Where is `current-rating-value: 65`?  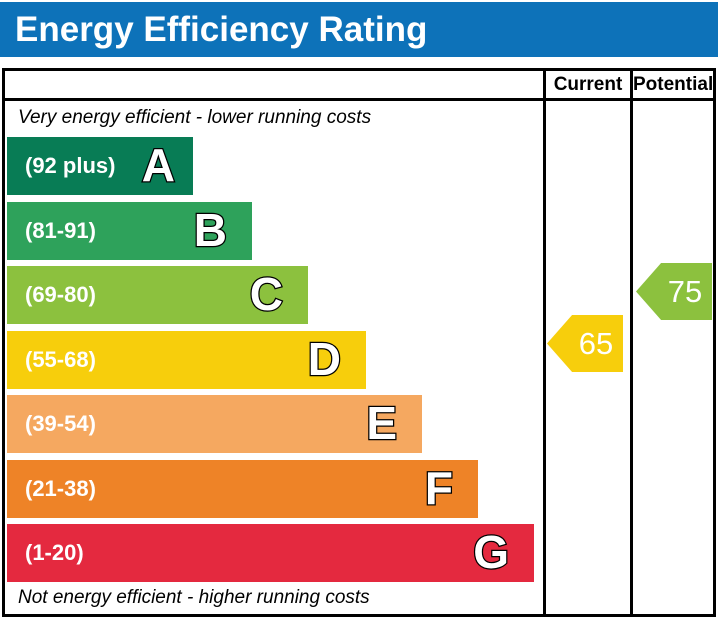
current-rating-value: 65 is located at coordinates (596, 343).